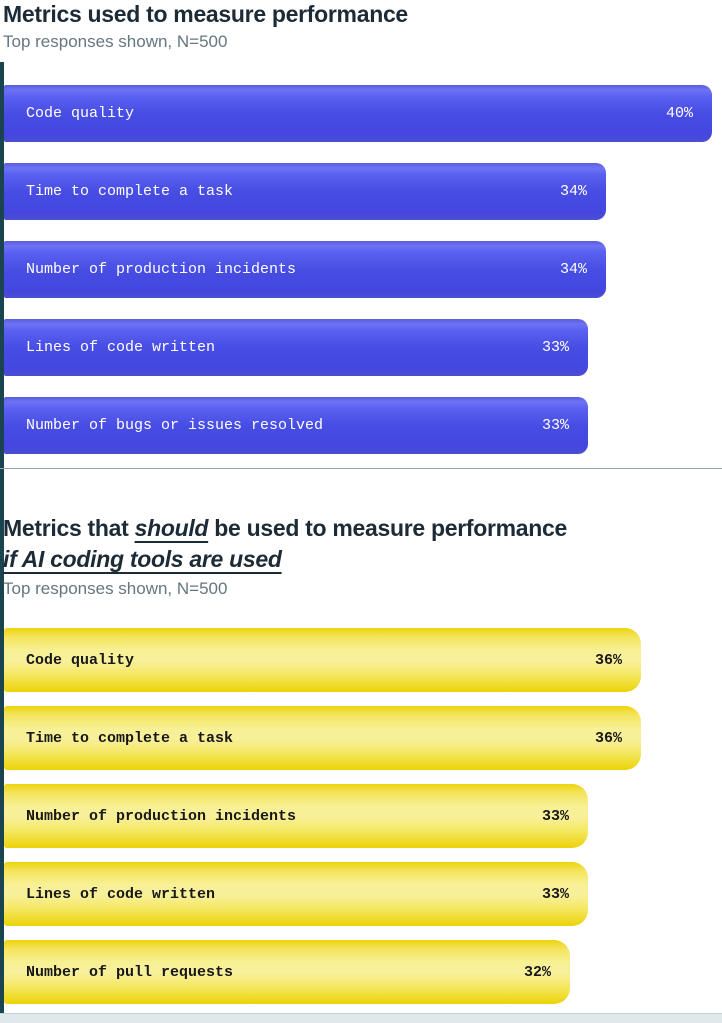 The height and width of the screenshot is (1023, 722). I want to click on bar-row: Number of production incidents 34%, so click(363, 269).